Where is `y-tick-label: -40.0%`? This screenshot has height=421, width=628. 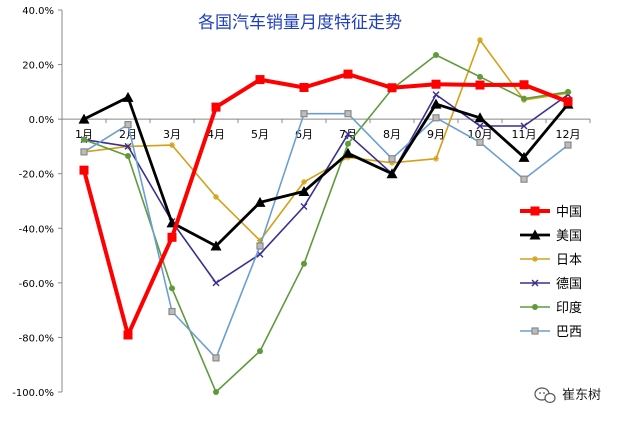 y-tick-label: -40.0% is located at coordinates (36, 229).